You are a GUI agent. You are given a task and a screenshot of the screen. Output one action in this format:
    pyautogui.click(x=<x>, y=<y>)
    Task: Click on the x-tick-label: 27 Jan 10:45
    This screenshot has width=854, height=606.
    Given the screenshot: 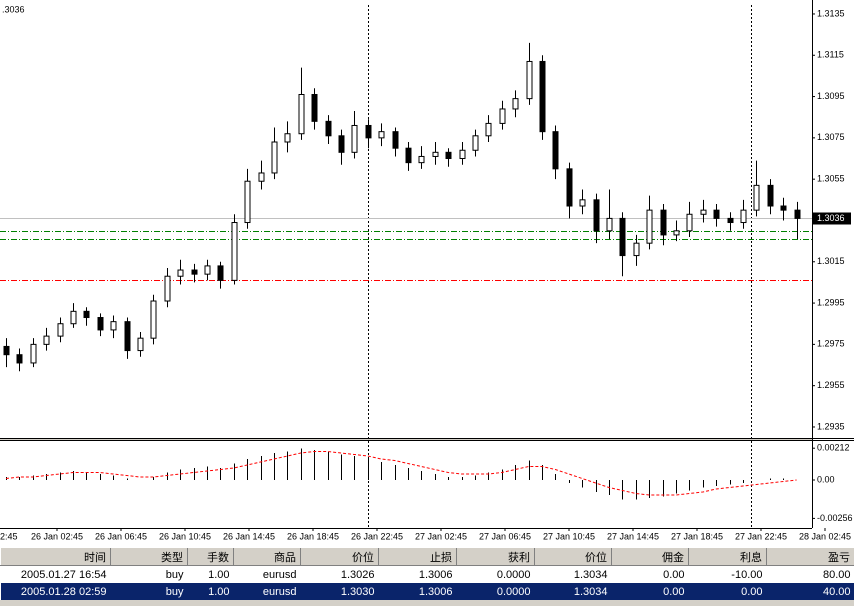 What is the action you would take?
    pyautogui.click(x=569, y=536)
    